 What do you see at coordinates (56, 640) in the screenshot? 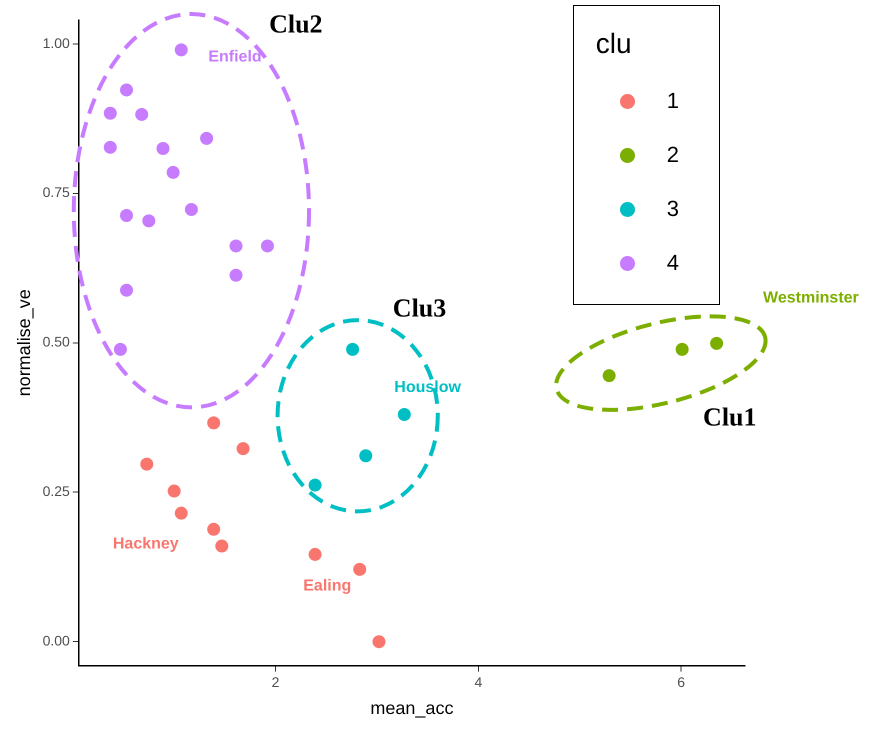
I see `y-tick-label: 0.00` at bounding box center [56, 640].